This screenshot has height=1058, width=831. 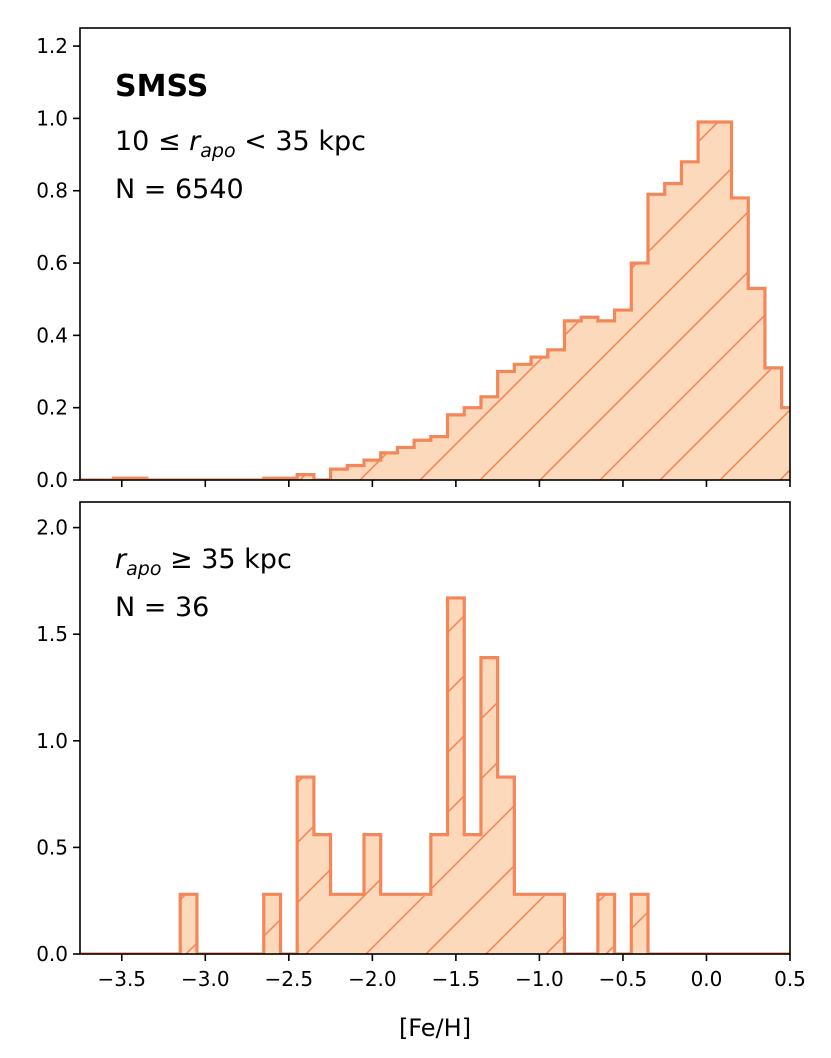 What do you see at coordinates (435, 1028) in the screenshot?
I see `x-axis-label: [Fe/H]` at bounding box center [435, 1028].